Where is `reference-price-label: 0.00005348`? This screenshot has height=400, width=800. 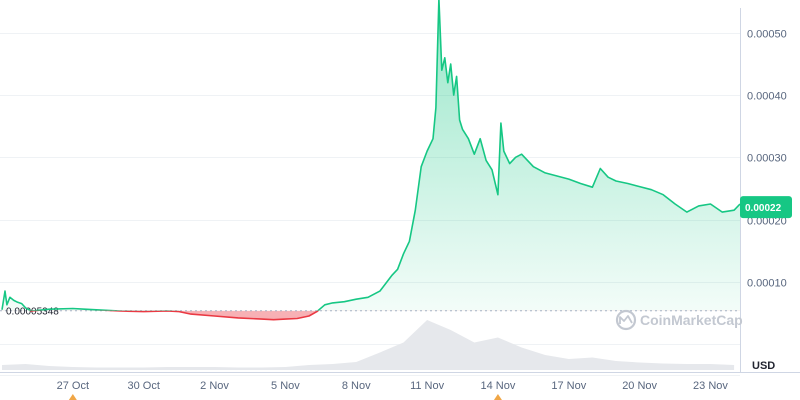
reference-price-label: 0.00005348 is located at coordinates (32, 312).